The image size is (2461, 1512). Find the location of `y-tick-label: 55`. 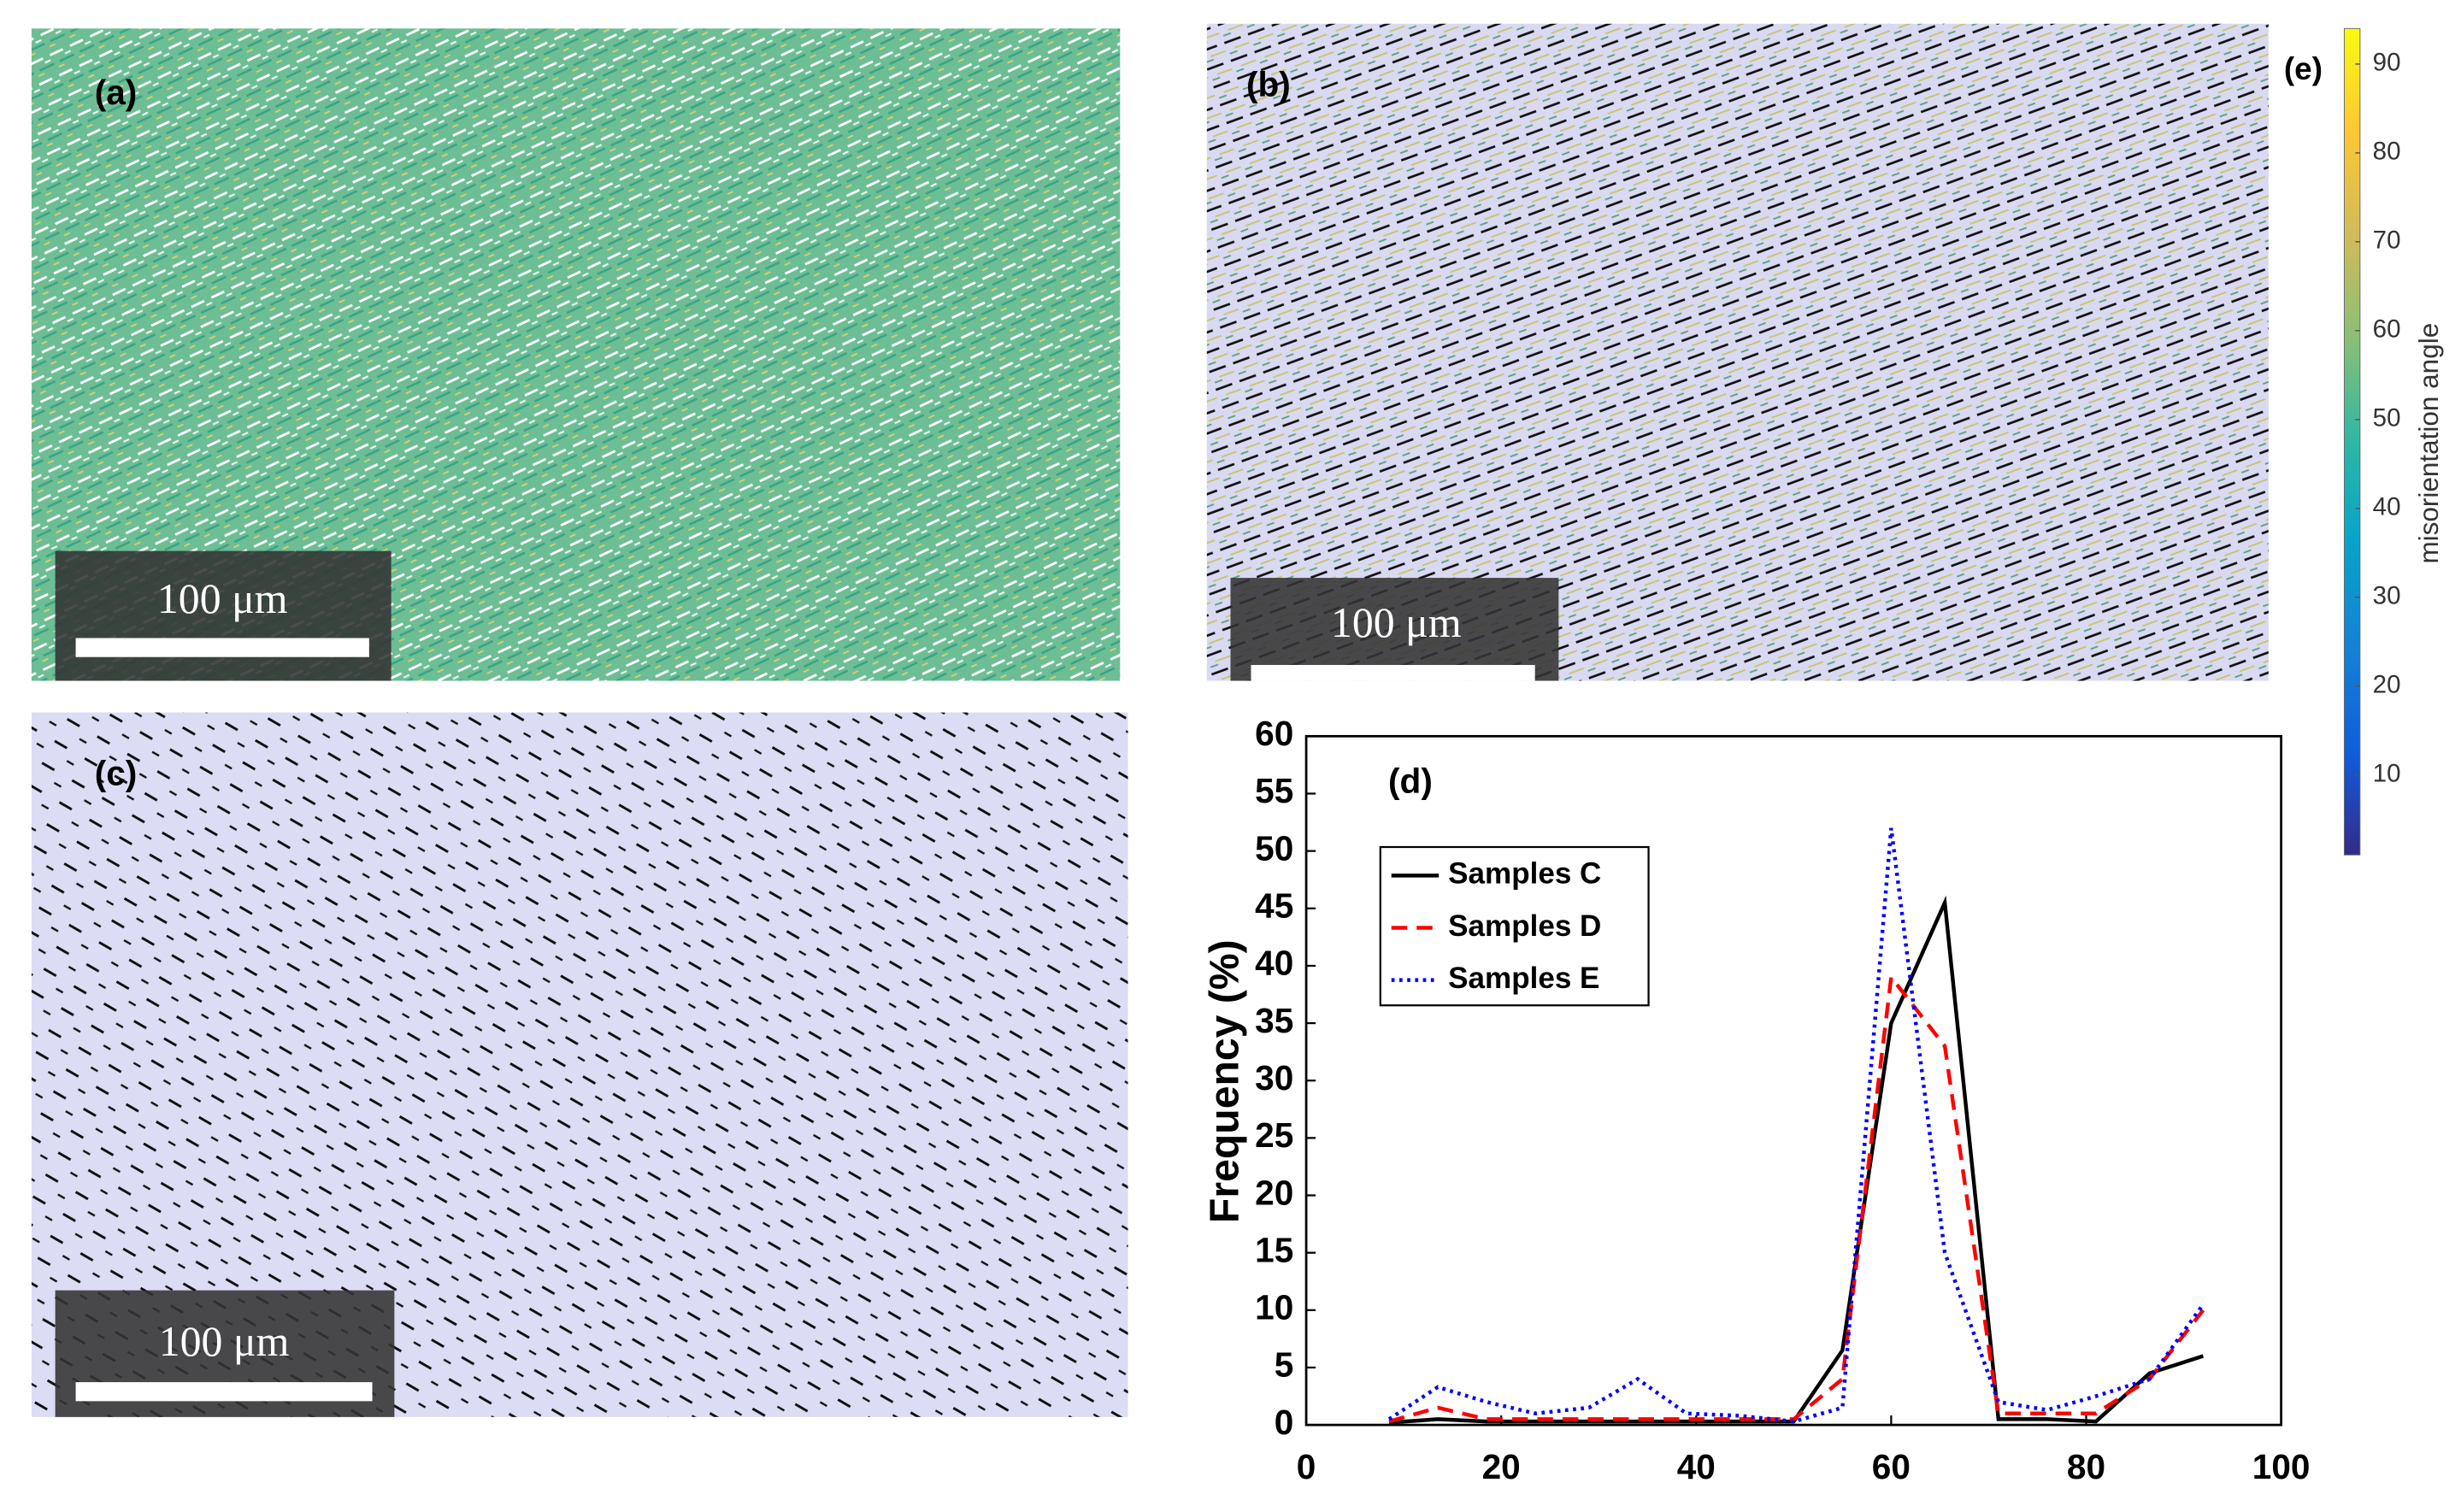

y-tick-label: 55 is located at coordinates (1274, 790).